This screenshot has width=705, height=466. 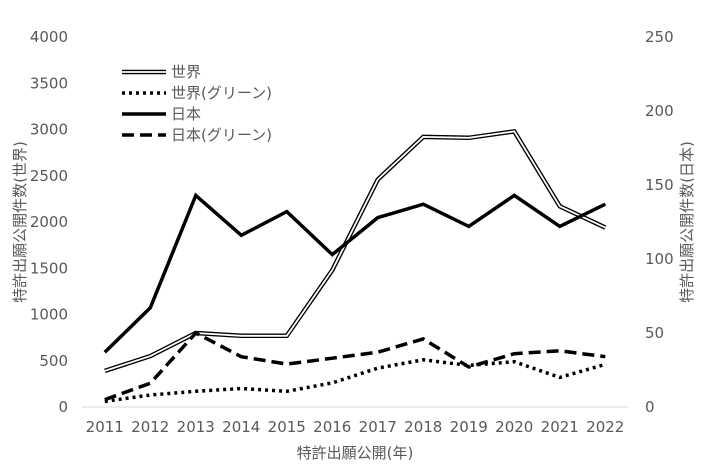 What do you see at coordinates (659, 222) in the screenshot?
I see `right-axis-ticks: 0 50 100 150 200 250` at bounding box center [659, 222].